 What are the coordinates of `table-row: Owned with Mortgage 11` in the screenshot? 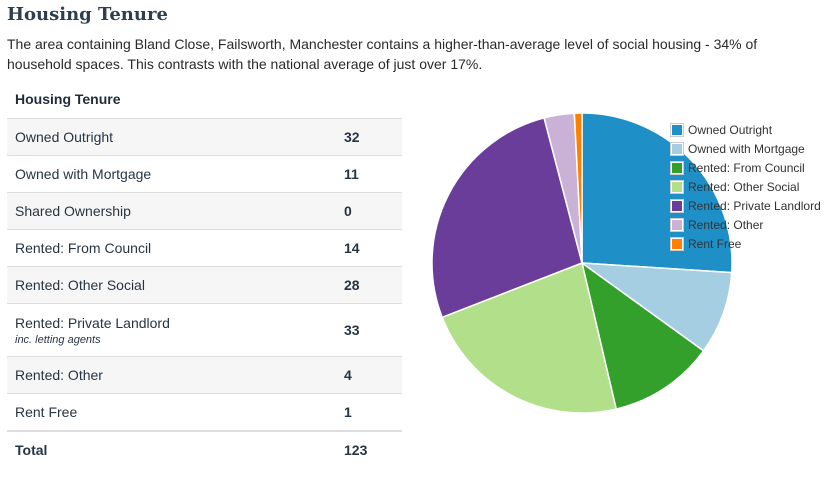 It's located at (204, 174).